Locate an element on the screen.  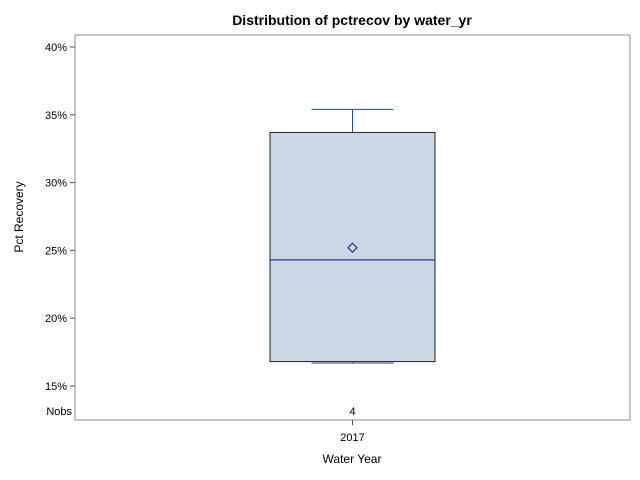
y-tick-label-25: 25% is located at coordinates (56, 251).